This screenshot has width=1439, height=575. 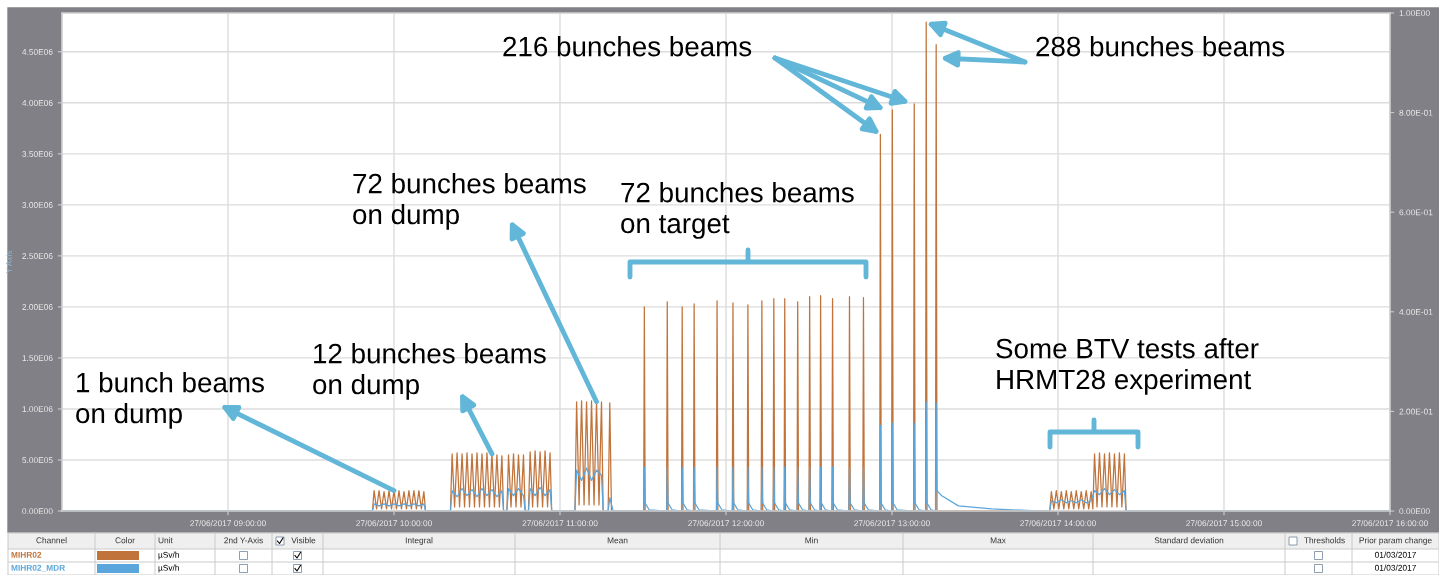 I want to click on text: Mean, so click(x=617, y=540).